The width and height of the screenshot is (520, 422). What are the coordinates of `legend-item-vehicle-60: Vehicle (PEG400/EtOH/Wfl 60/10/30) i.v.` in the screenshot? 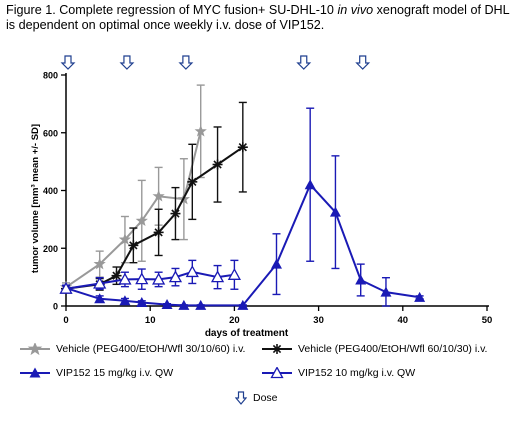 It's located at (374, 349).